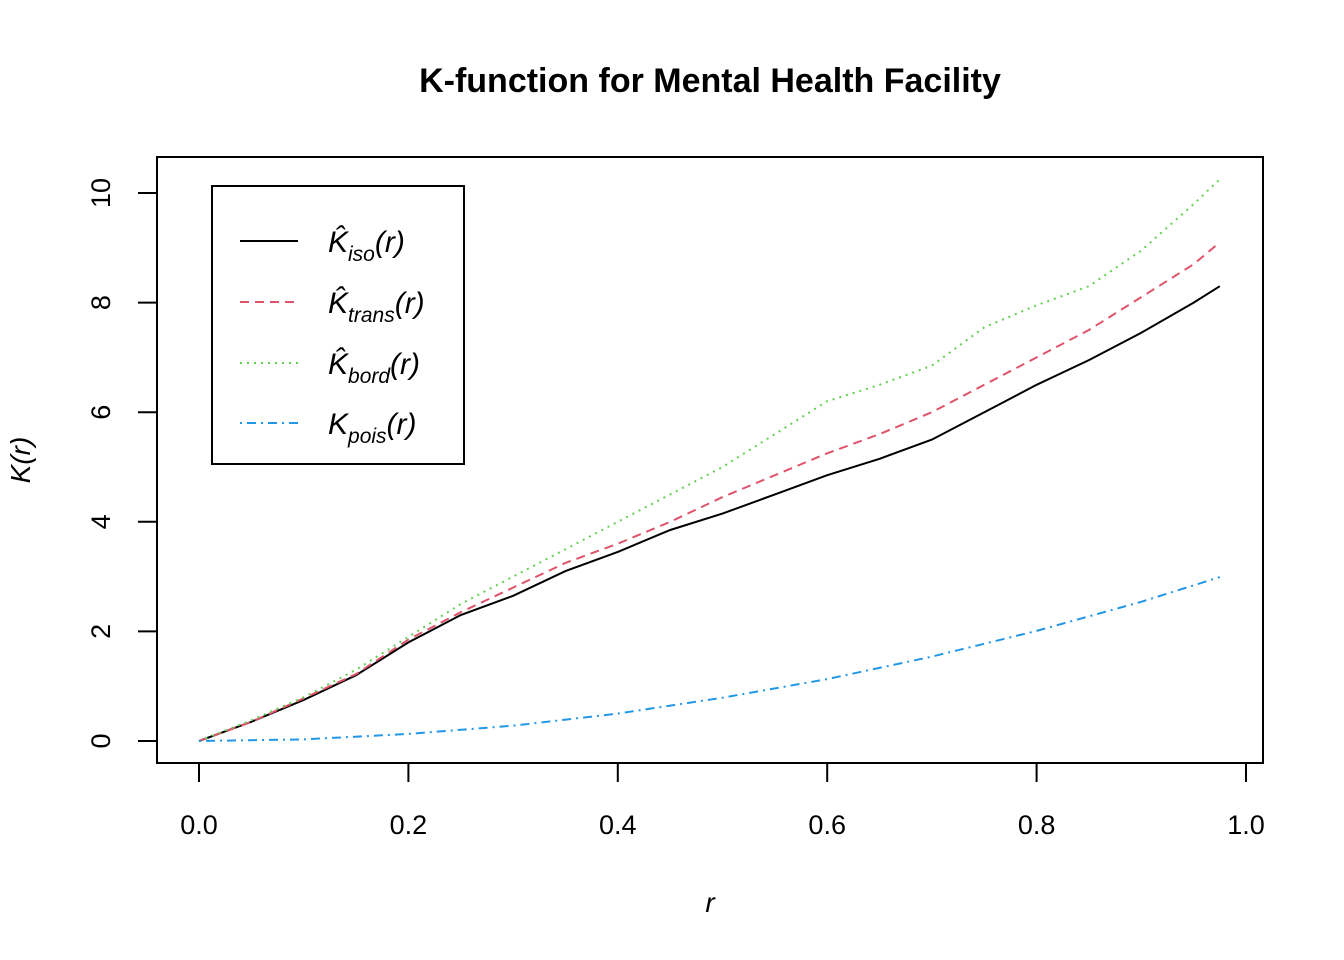 This screenshot has width=1344, height=960. Describe the element at coordinates (618, 825) in the screenshot. I see `x-tick-label: 0.4` at that location.